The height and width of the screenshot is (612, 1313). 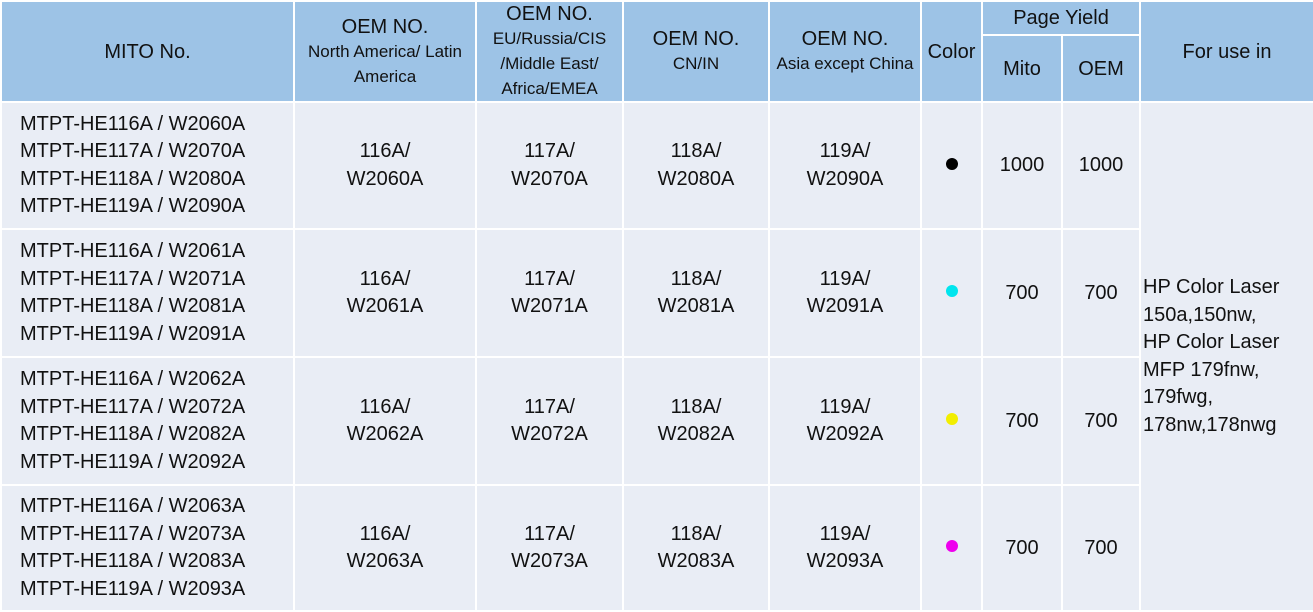 What do you see at coordinates (133, 251) in the screenshot?
I see `mito-number: MTPT-HE116A / W2061A` at bounding box center [133, 251].